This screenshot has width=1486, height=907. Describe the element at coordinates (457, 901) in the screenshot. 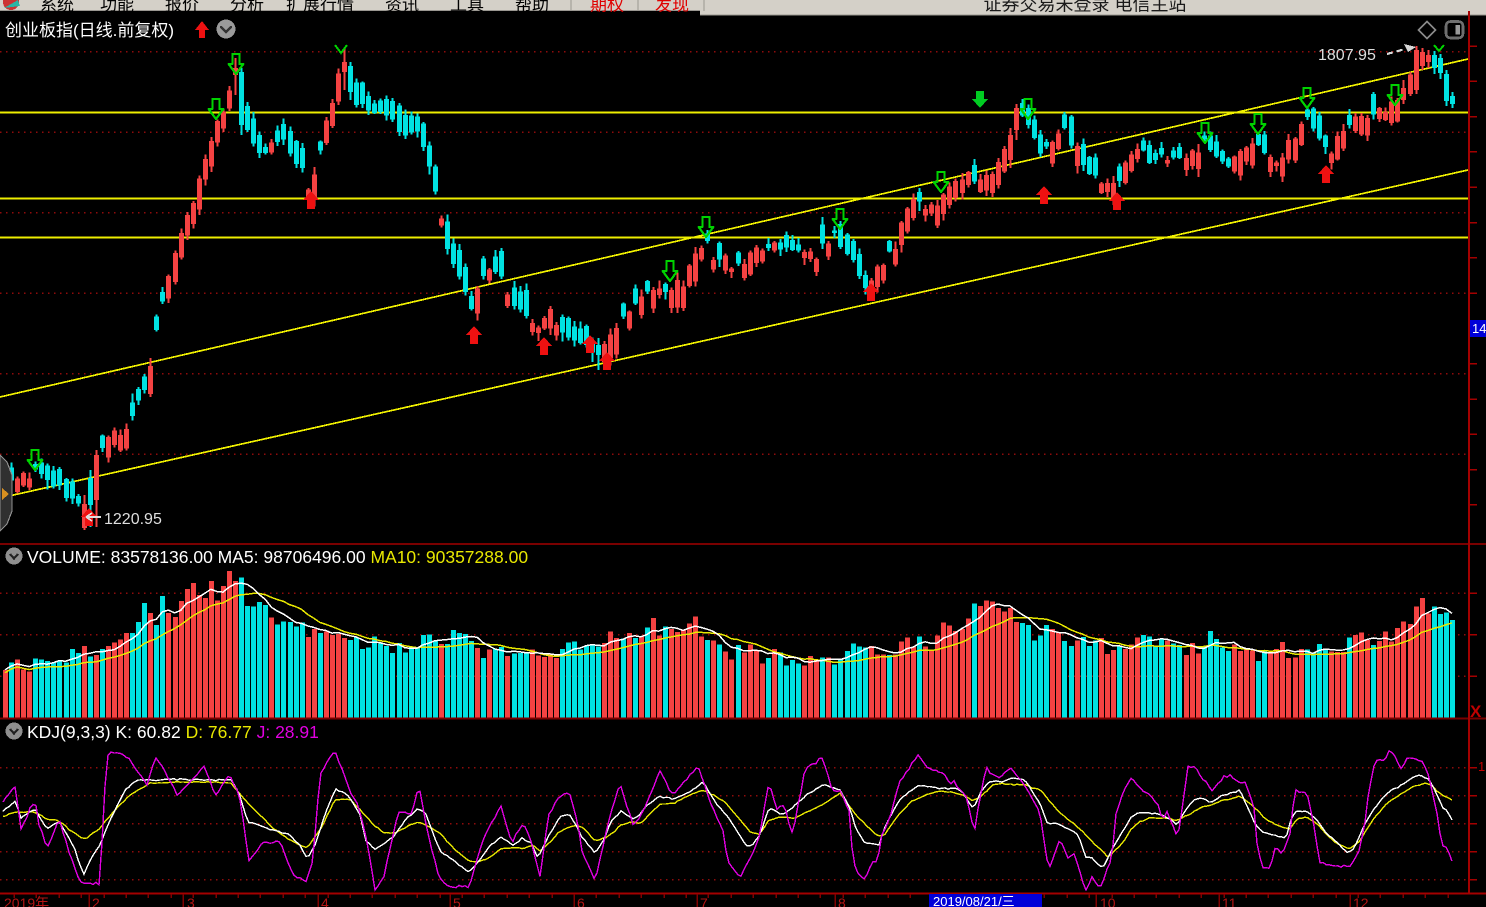

I see `svg-text: 5` at that location.